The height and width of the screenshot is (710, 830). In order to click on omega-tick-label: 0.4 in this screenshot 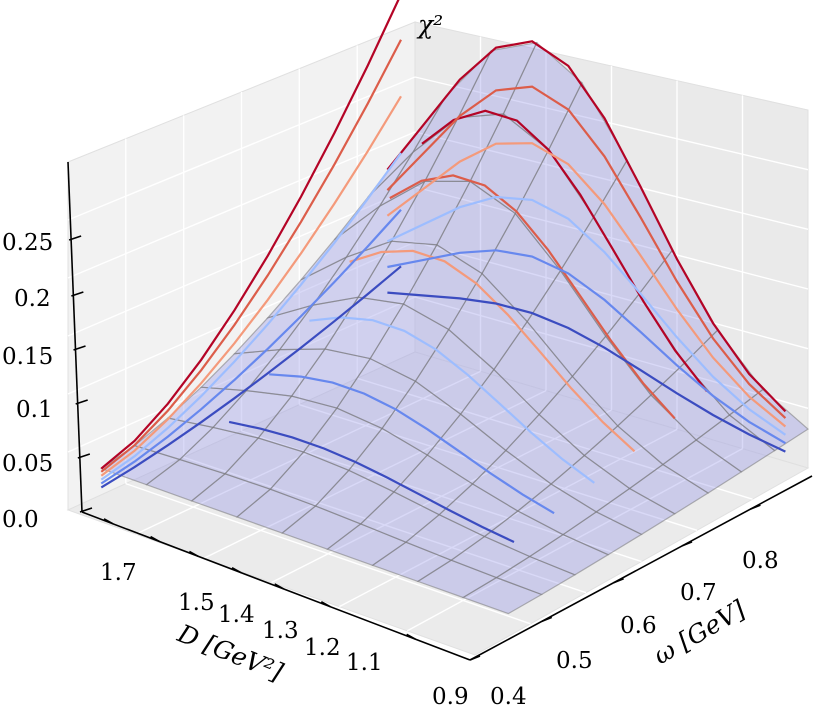, I will do `click(508, 697)`.